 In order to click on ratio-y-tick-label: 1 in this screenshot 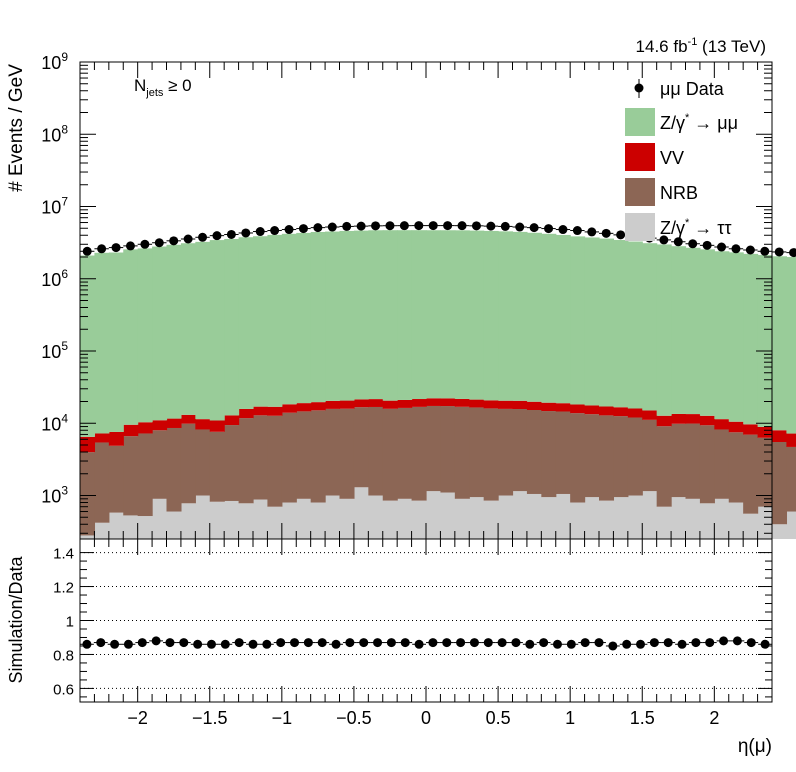, I will do `click(70, 622)`.